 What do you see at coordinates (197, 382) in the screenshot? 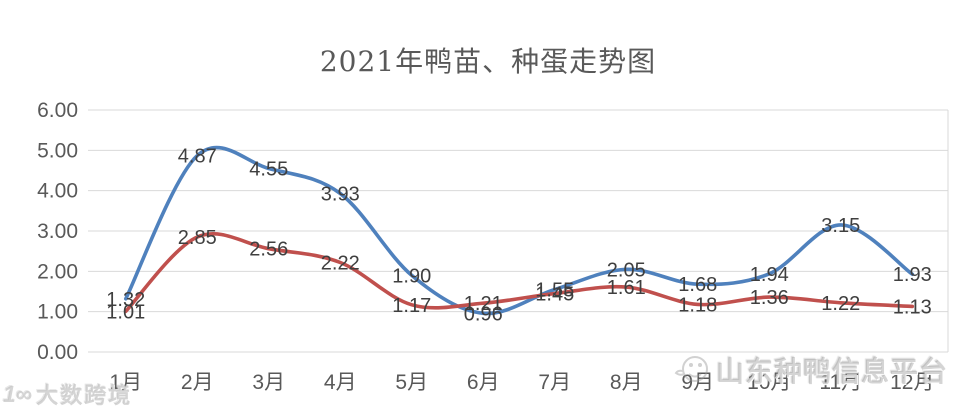
I see `x-axis-month-label: 2月` at bounding box center [197, 382].